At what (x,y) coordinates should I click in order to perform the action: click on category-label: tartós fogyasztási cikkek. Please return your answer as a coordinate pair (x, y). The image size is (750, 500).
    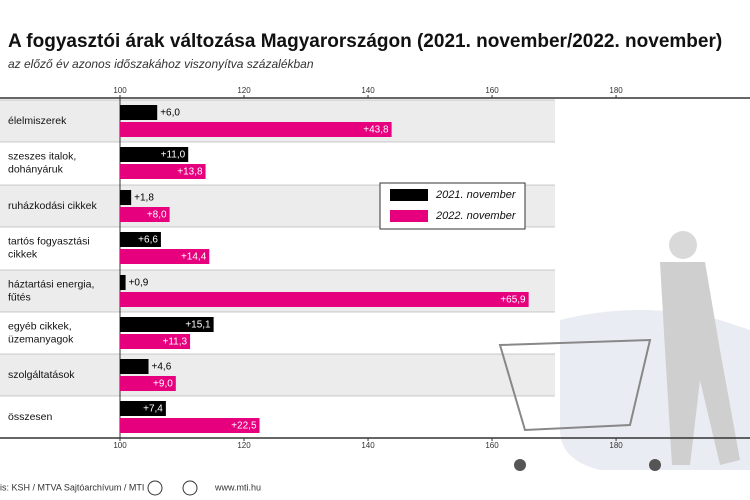
    Looking at the image, I should click on (49, 247).